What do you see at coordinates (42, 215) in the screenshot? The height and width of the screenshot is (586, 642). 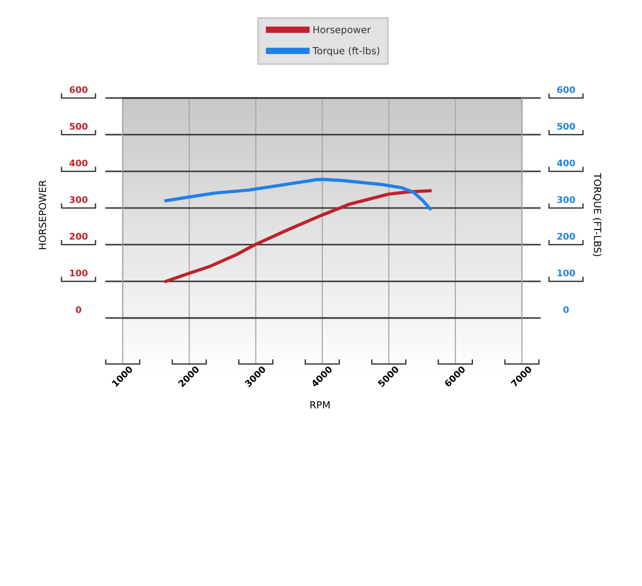 I see `y-axis-title: HORSEPOWER` at bounding box center [42, 215].